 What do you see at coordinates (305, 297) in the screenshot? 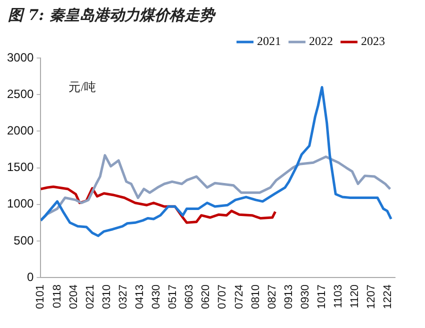
I see `x-tick-label: 0930` at bounding box center [305, 297].